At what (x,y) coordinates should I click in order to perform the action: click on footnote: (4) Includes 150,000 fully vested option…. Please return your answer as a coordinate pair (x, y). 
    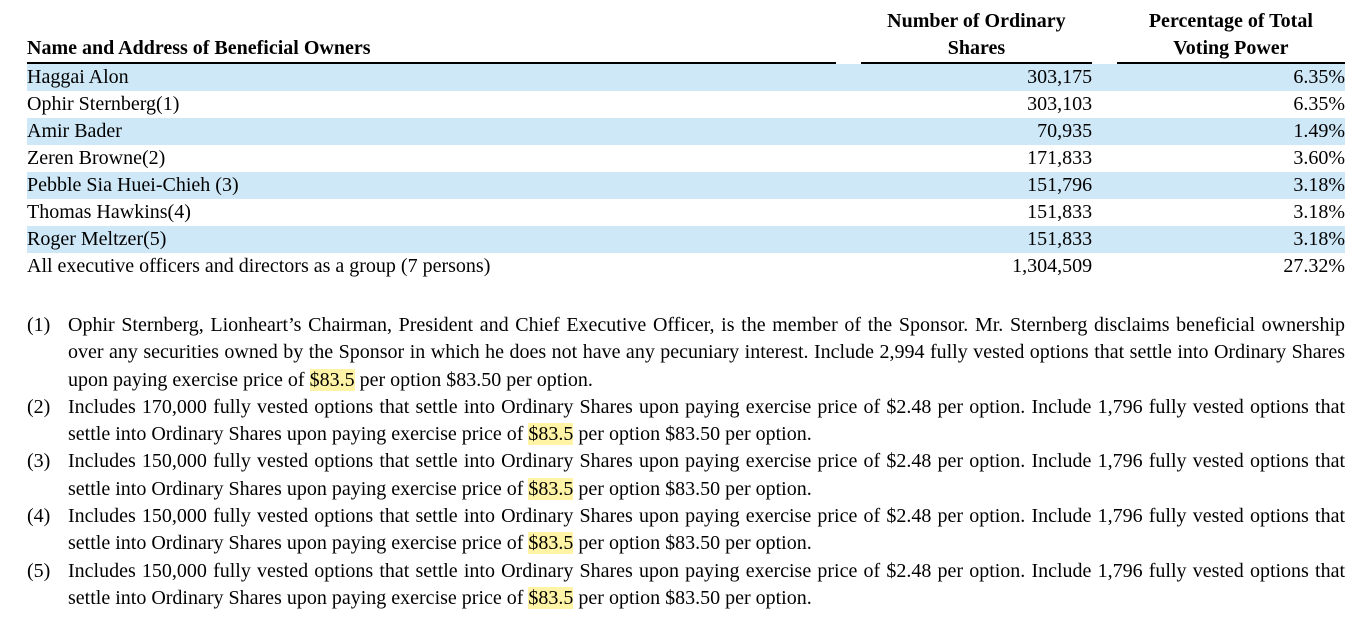
    Looking at the image, I should click on (686, 530).